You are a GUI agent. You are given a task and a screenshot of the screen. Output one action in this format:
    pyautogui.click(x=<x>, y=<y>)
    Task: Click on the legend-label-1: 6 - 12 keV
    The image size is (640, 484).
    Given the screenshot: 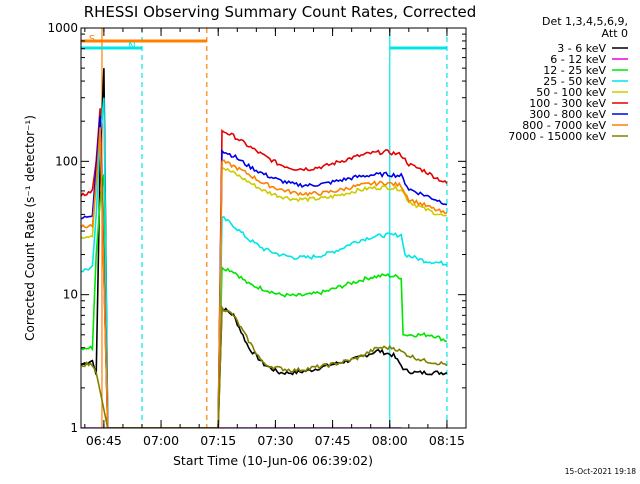 What is the action you would take?
    pyautogui.click(x=578, y=59)
    